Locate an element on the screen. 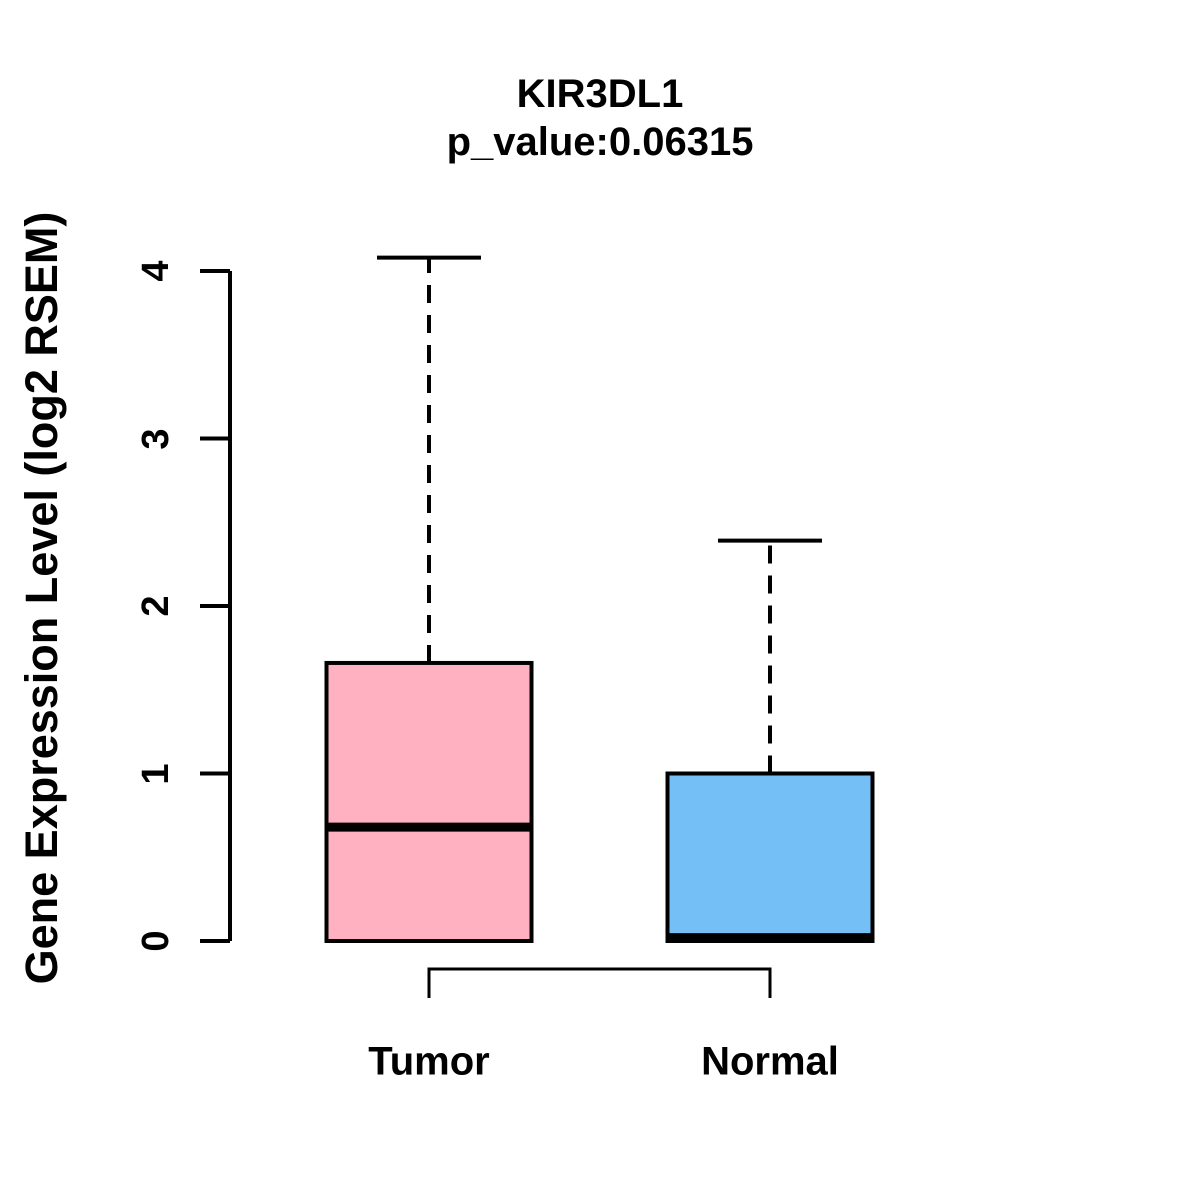 The width and height of the screenshot is (1200, 1200). box-tumor is located at coordinates (429, 801).